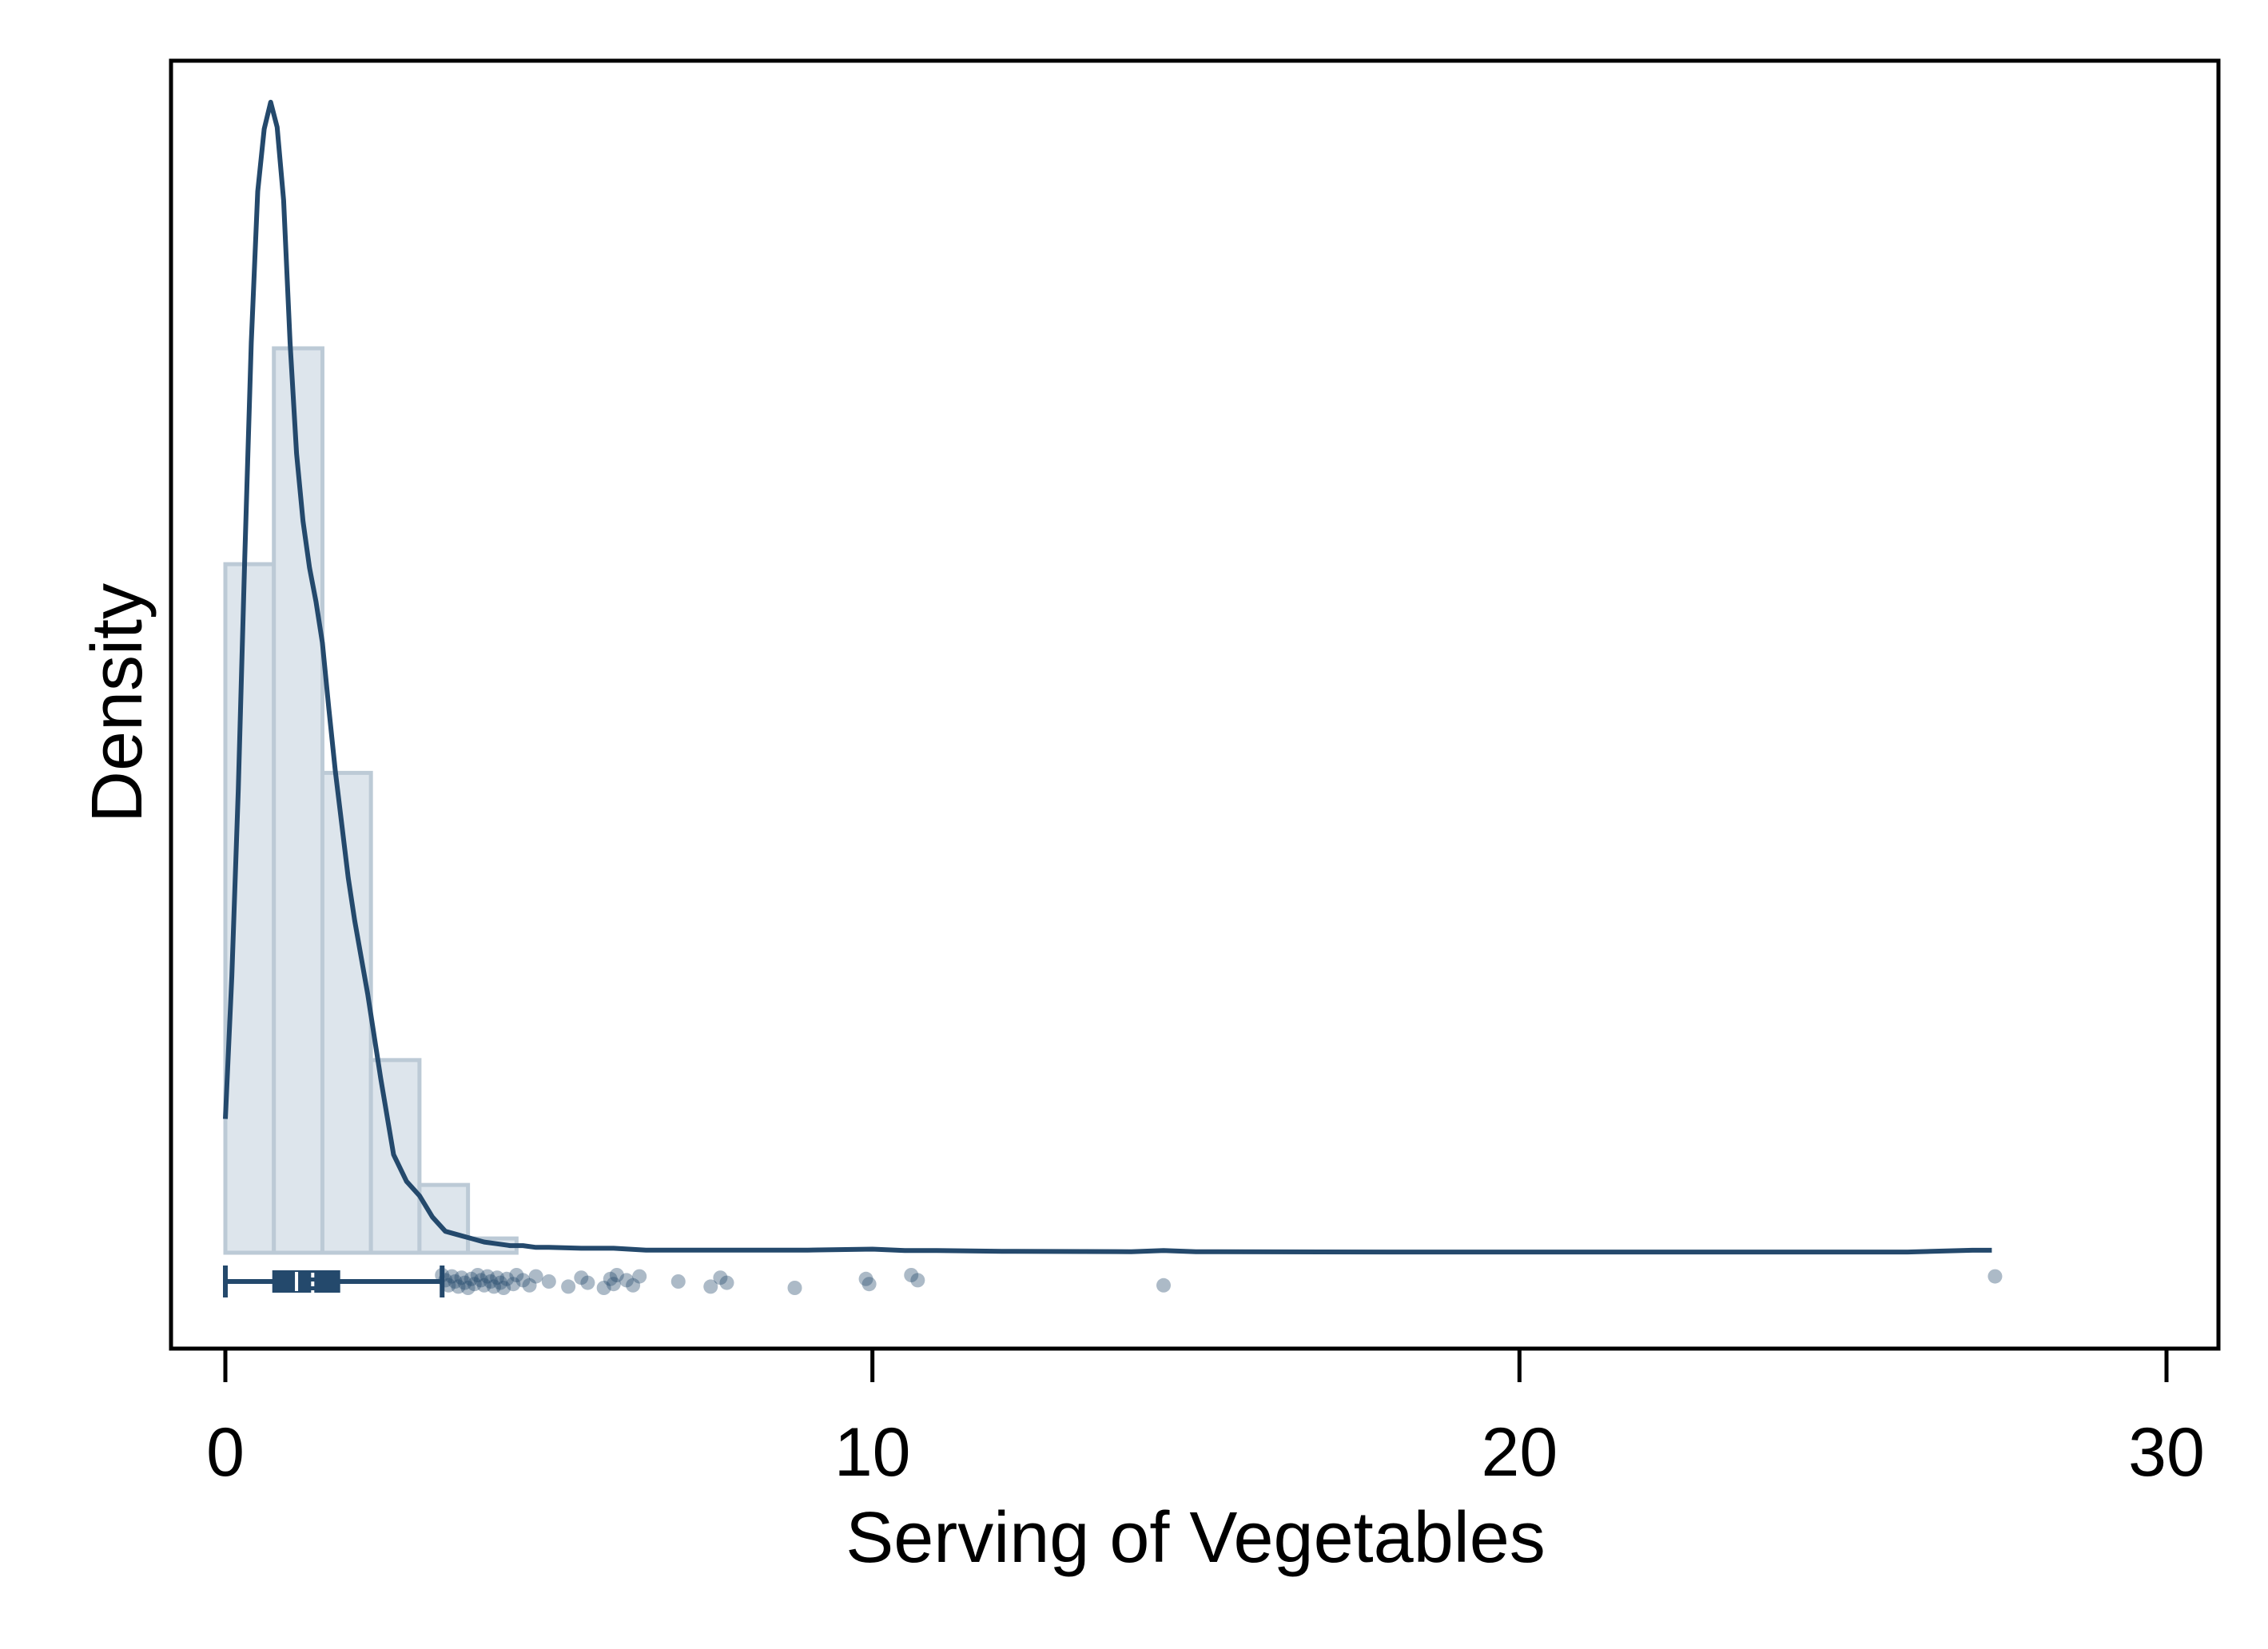 The width and height of the screenshot is (2268, 1649). Describe the element at coordinates (117, 703) in the screenshot. I see `y-axis-title: Density` at that location.